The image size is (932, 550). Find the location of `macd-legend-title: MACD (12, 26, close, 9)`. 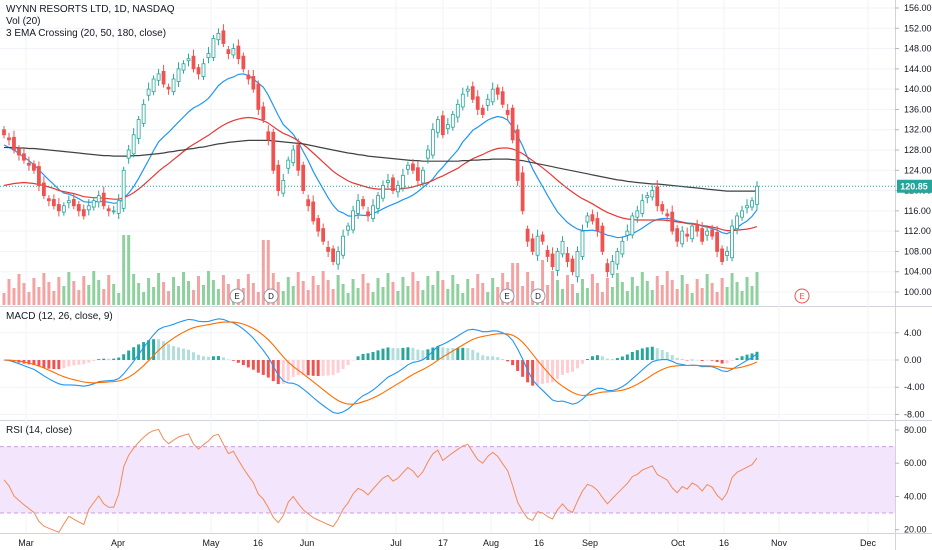

macd-legend-title: MACD (12, 26, close, 9) is located at coordinates (59, 316).